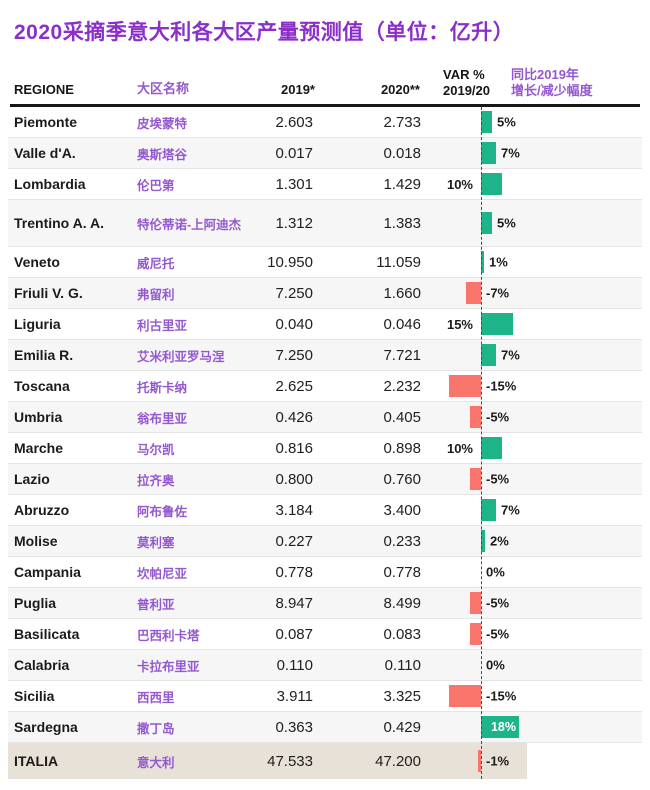  Describe the element at coordinates (37, 324) in the screenshot. I see `region-name-it: Liguria` at that location.